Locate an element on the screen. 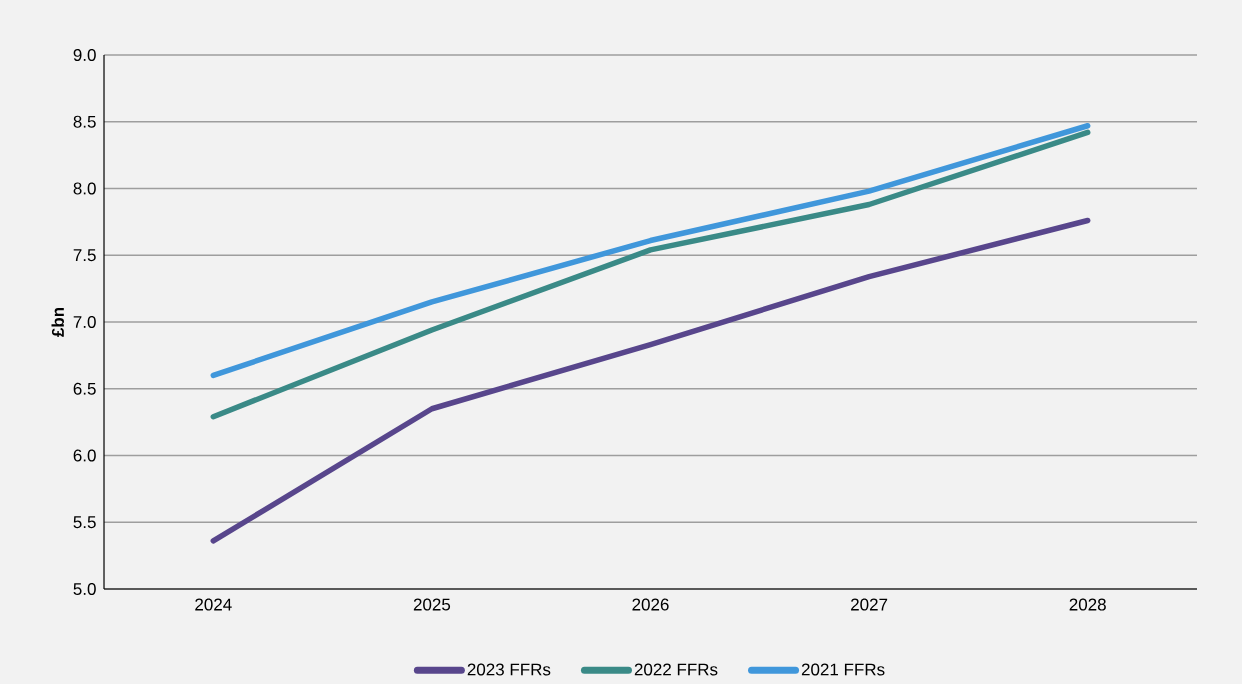 Image resolution: width=1242 pixels, height=684 pixels. x-tick-label: 2027 is located at coordinates (869, 604).